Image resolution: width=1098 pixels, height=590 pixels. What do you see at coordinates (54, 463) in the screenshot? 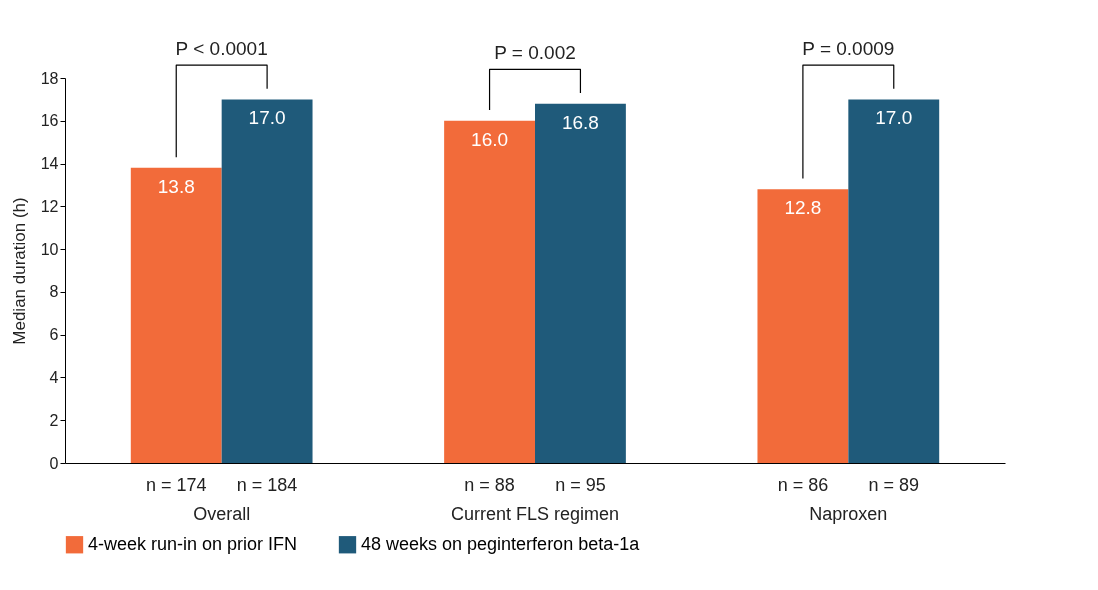
I see `y-tick-label: 0` at bounding box center [54, 463].